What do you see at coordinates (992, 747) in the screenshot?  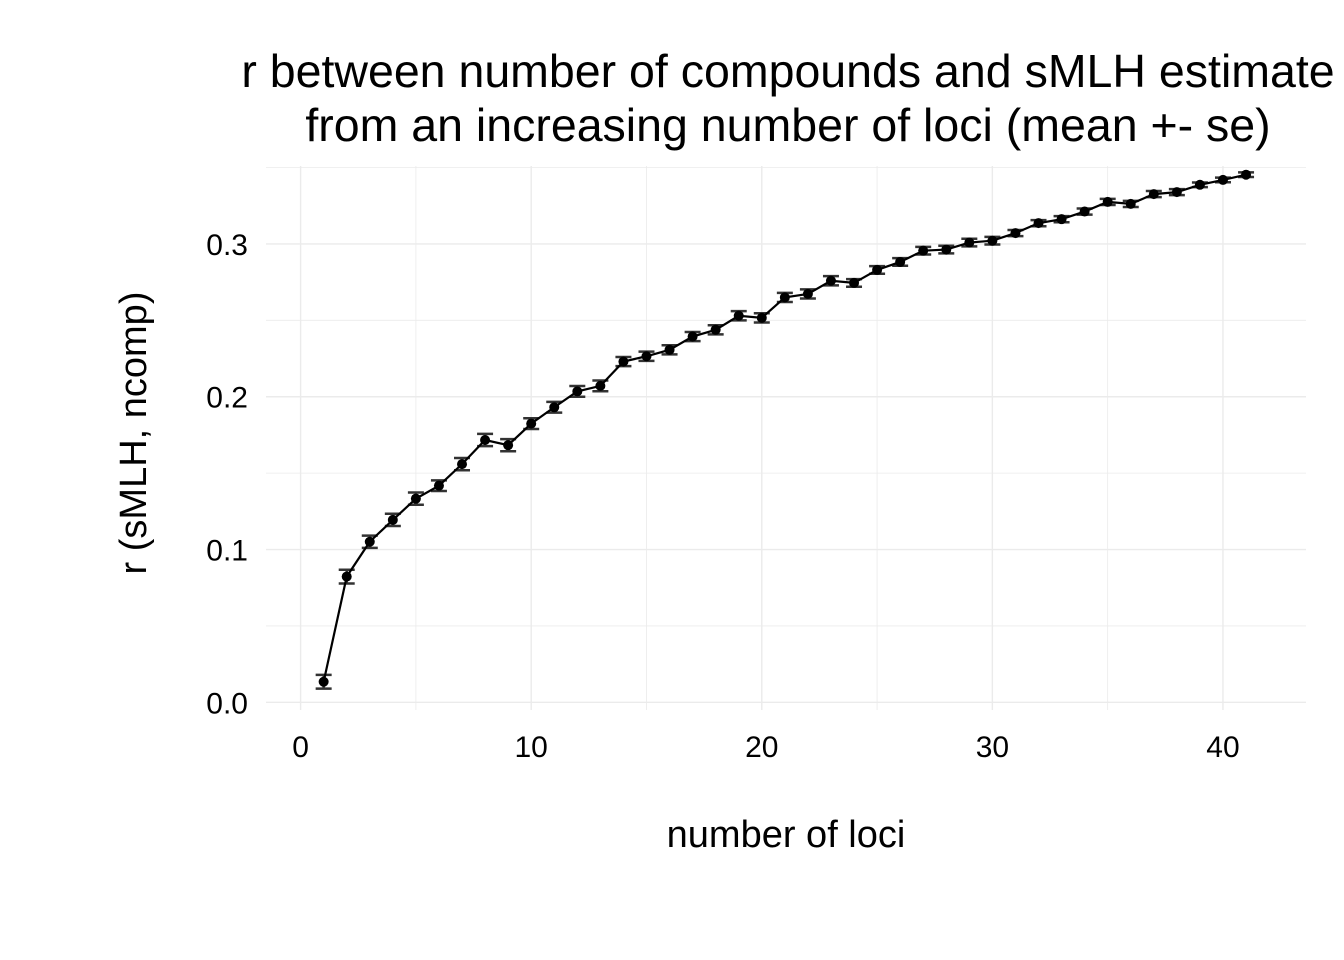 I see `x-tick-label: 30` at bounding box center [992, 747].